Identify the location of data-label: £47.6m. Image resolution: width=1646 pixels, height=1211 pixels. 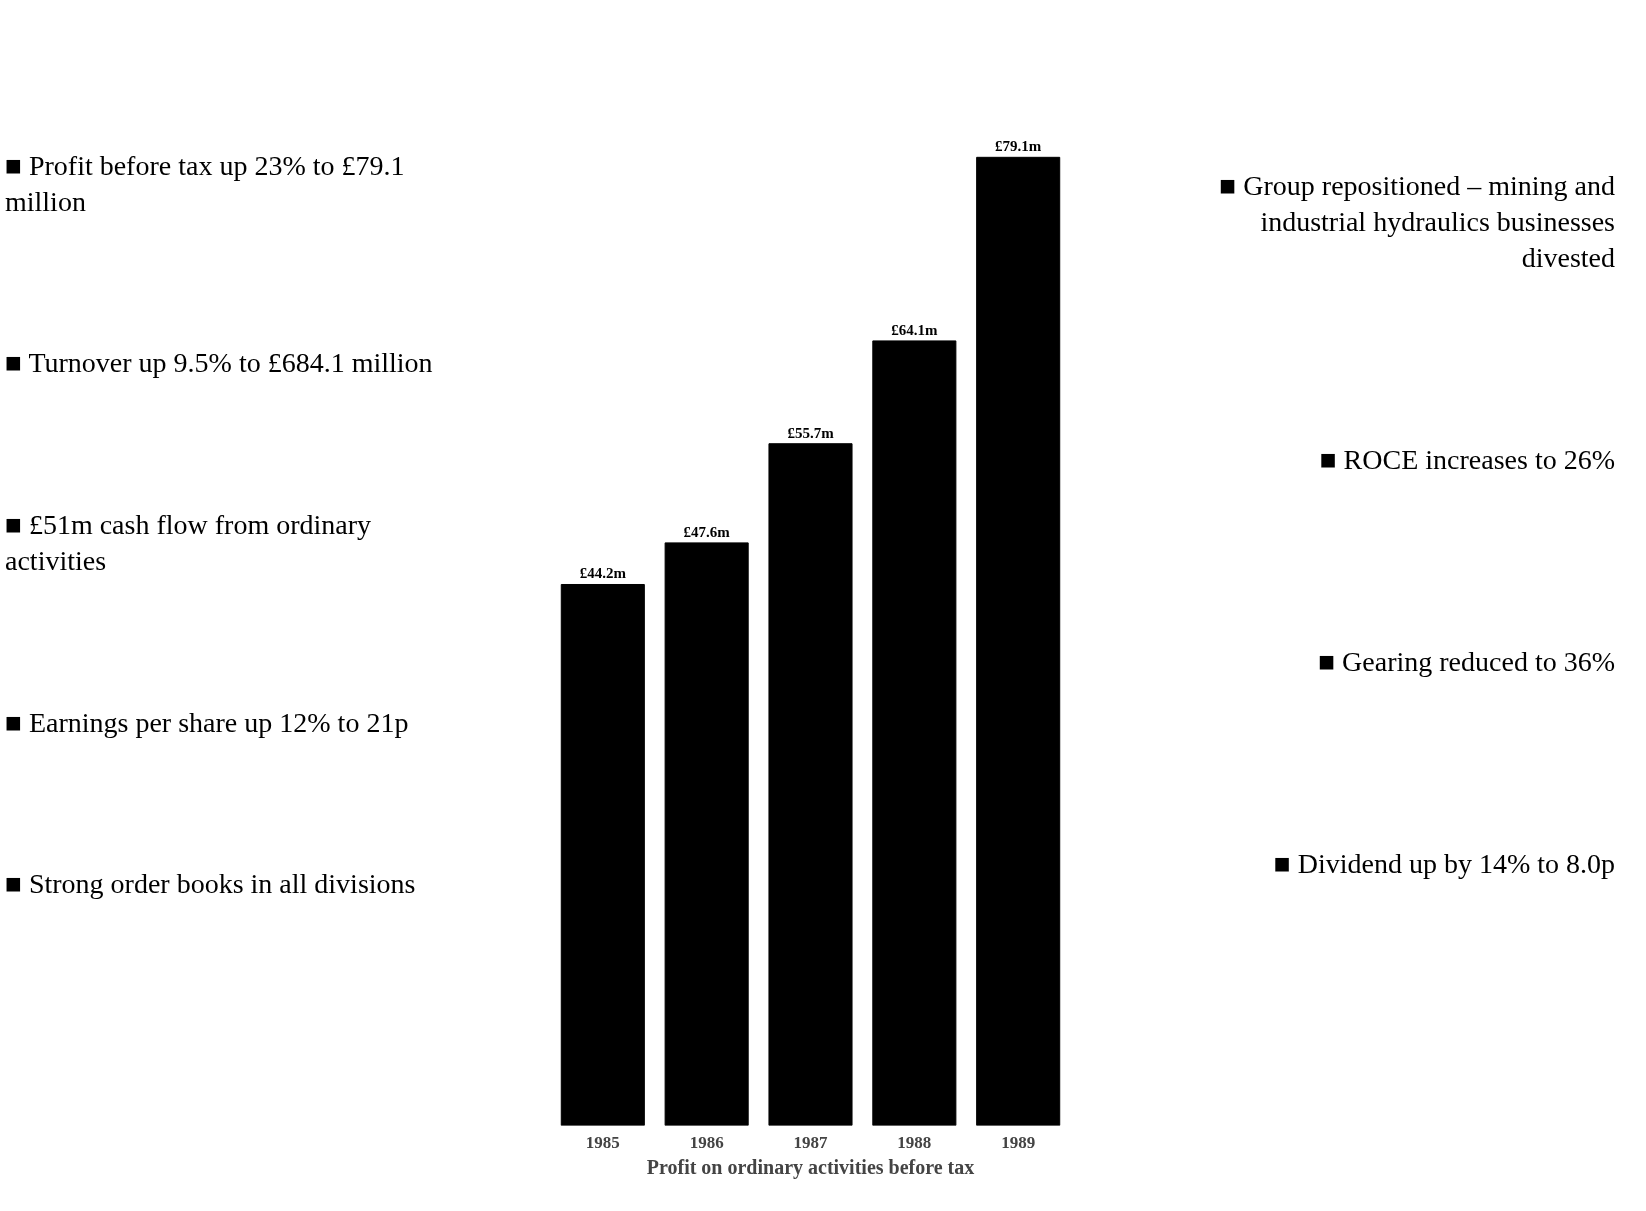
(707, 531).